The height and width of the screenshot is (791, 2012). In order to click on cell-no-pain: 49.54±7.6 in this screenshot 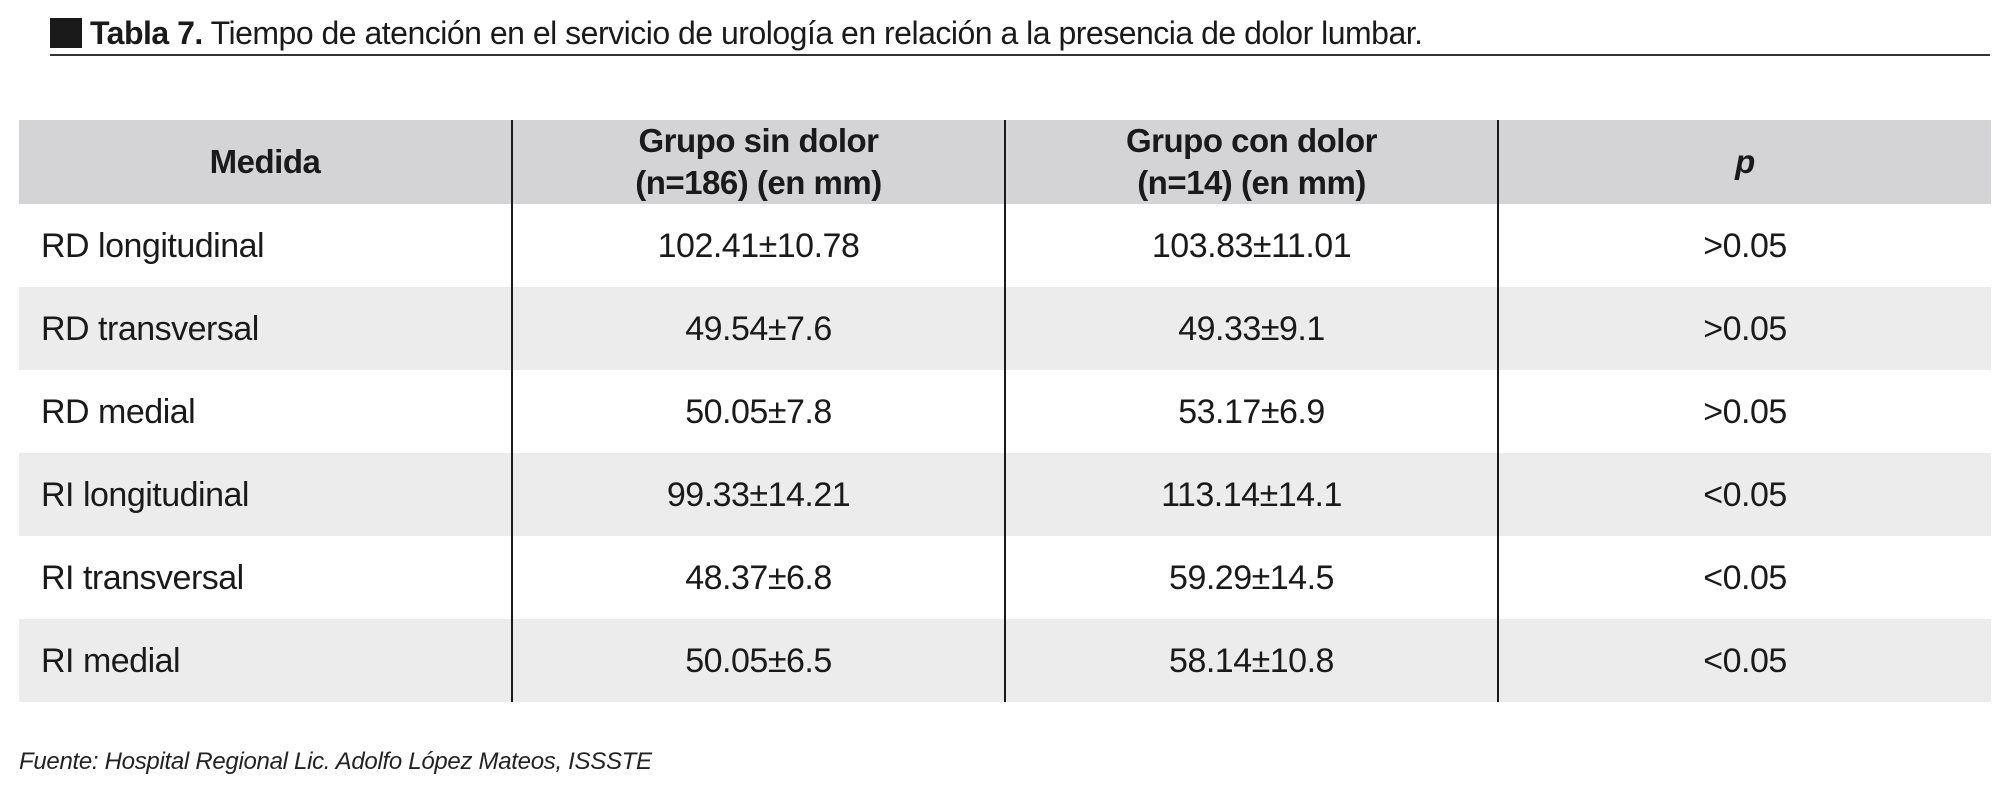, I will do `click(758, 328)`.